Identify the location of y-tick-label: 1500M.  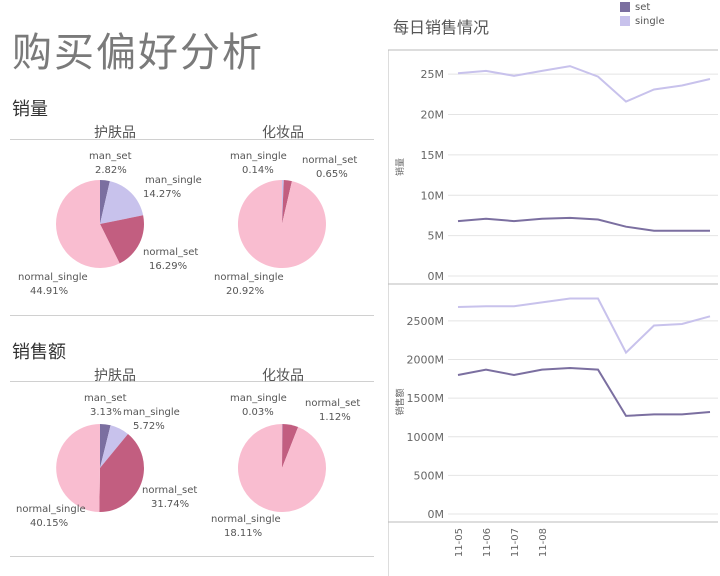
(426, 398).